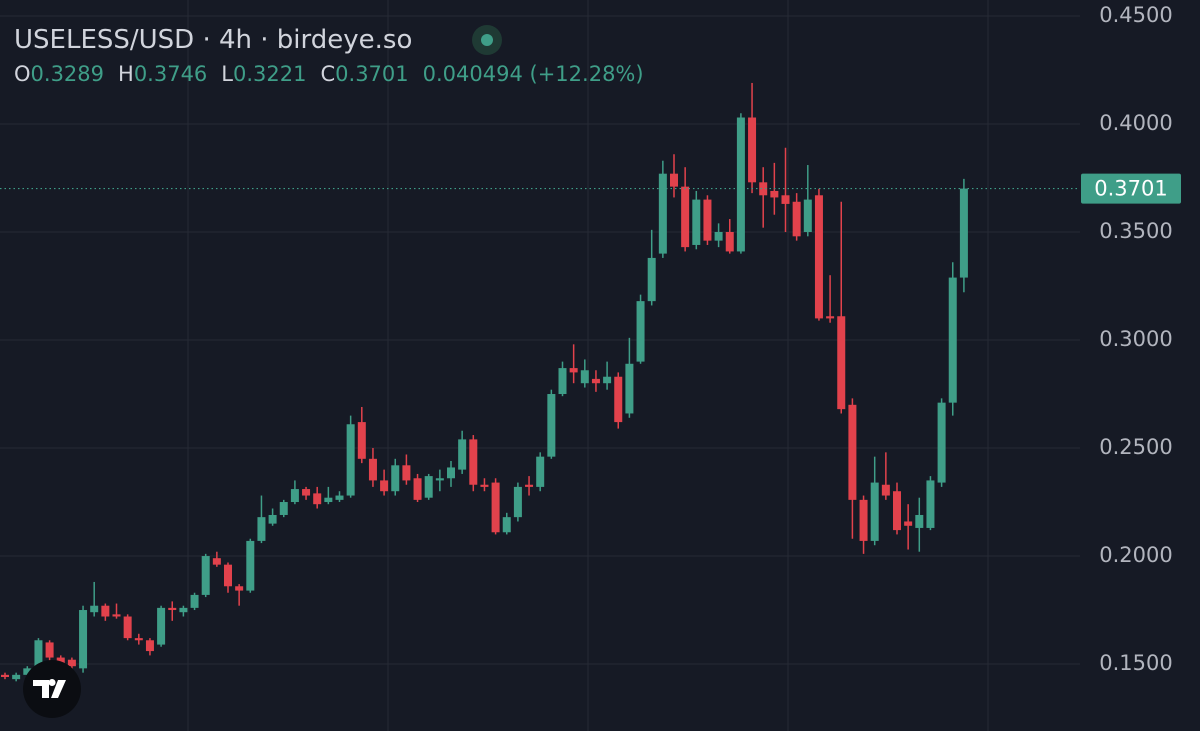 This screenshot has height=731, width=1200. What do you see at coordinates (1135, 15) in the screenshot?
I see `y-tick-label: 0.4500` at bounding box center [1135, 15].